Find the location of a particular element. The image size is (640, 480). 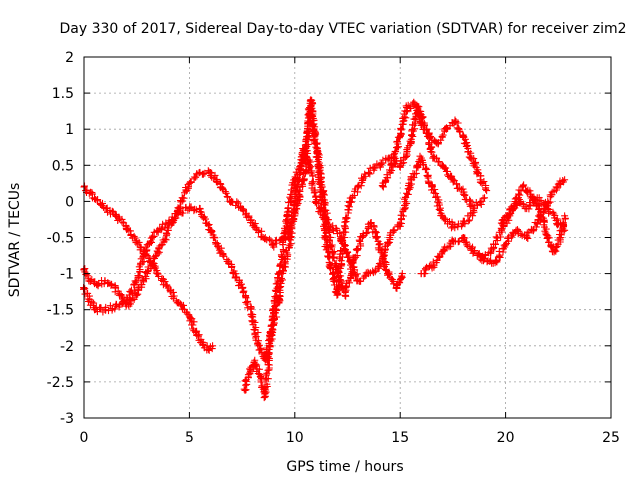

y-tick-label: 0 is located at coordinates (69, 202).